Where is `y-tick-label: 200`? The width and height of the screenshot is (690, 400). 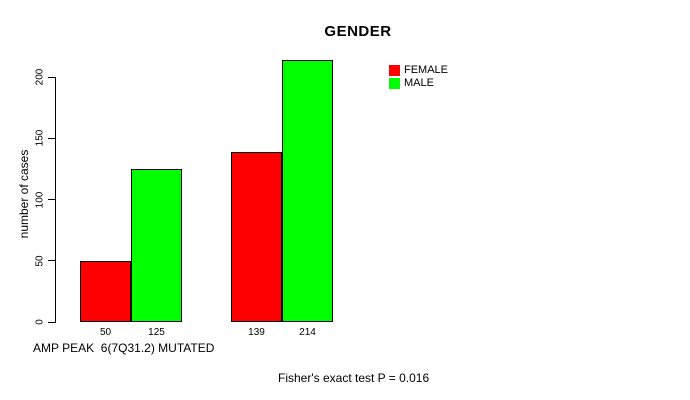 y-tick-label: 200 is located at coordinates (40, 77).